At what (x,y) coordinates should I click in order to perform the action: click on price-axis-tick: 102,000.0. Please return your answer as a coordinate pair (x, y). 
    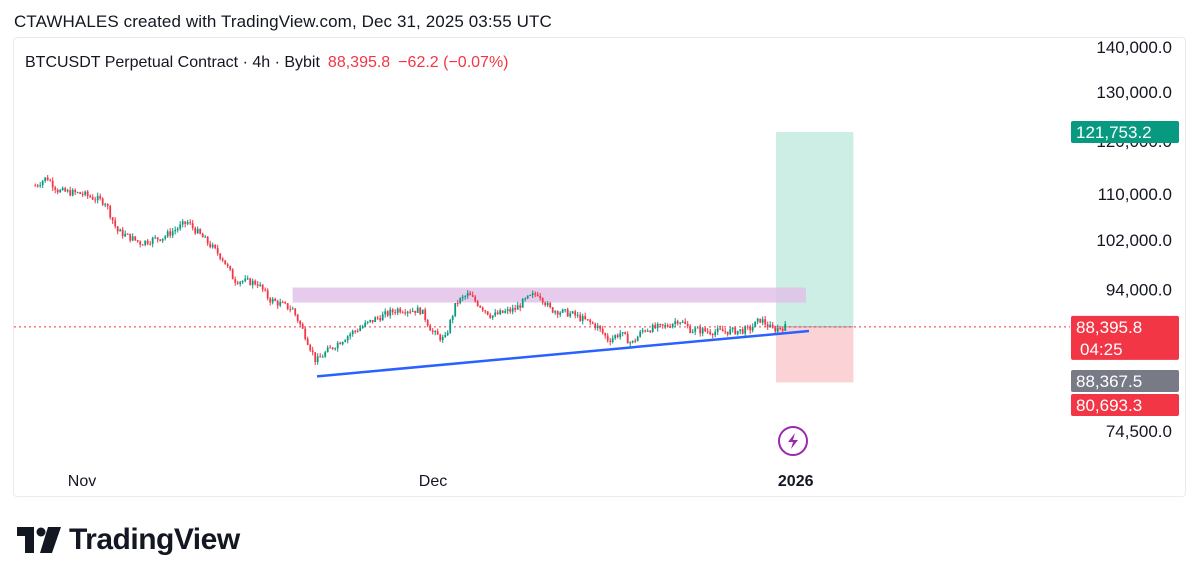
    Looking at the image, I should click on (1134, 240).